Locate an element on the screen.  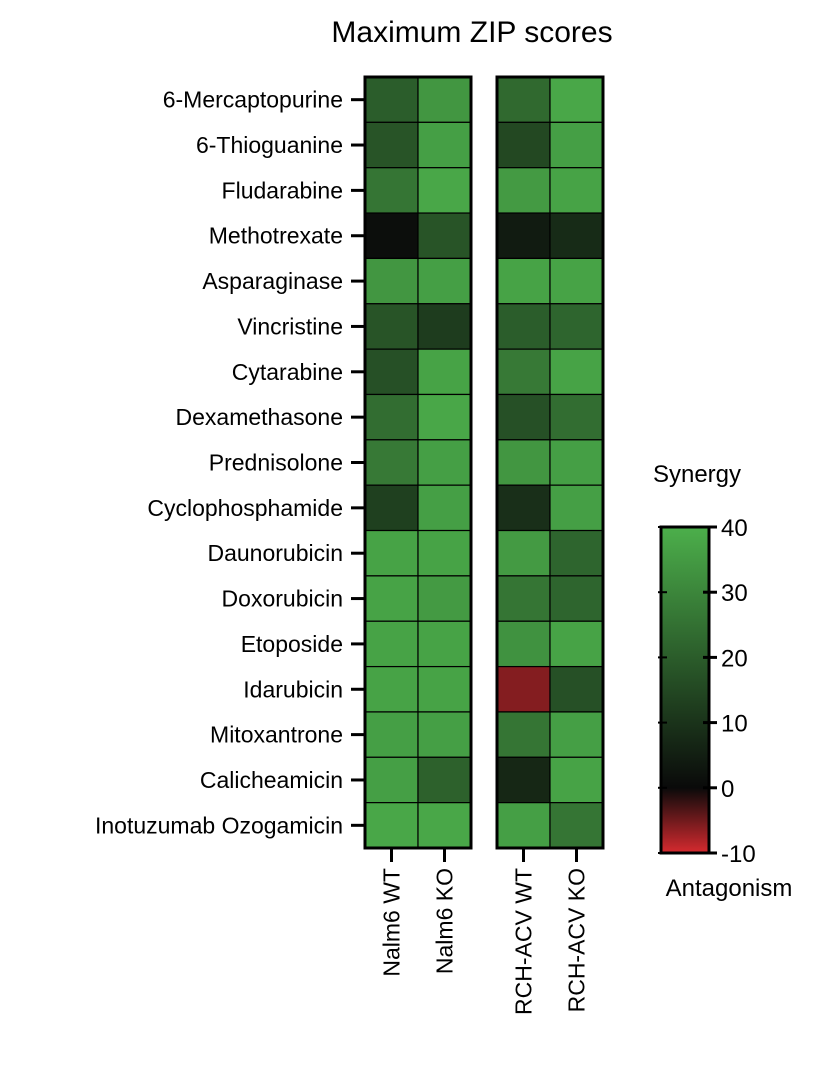
column-label: RCH-ACV WT is located at coordinates (524, 941).